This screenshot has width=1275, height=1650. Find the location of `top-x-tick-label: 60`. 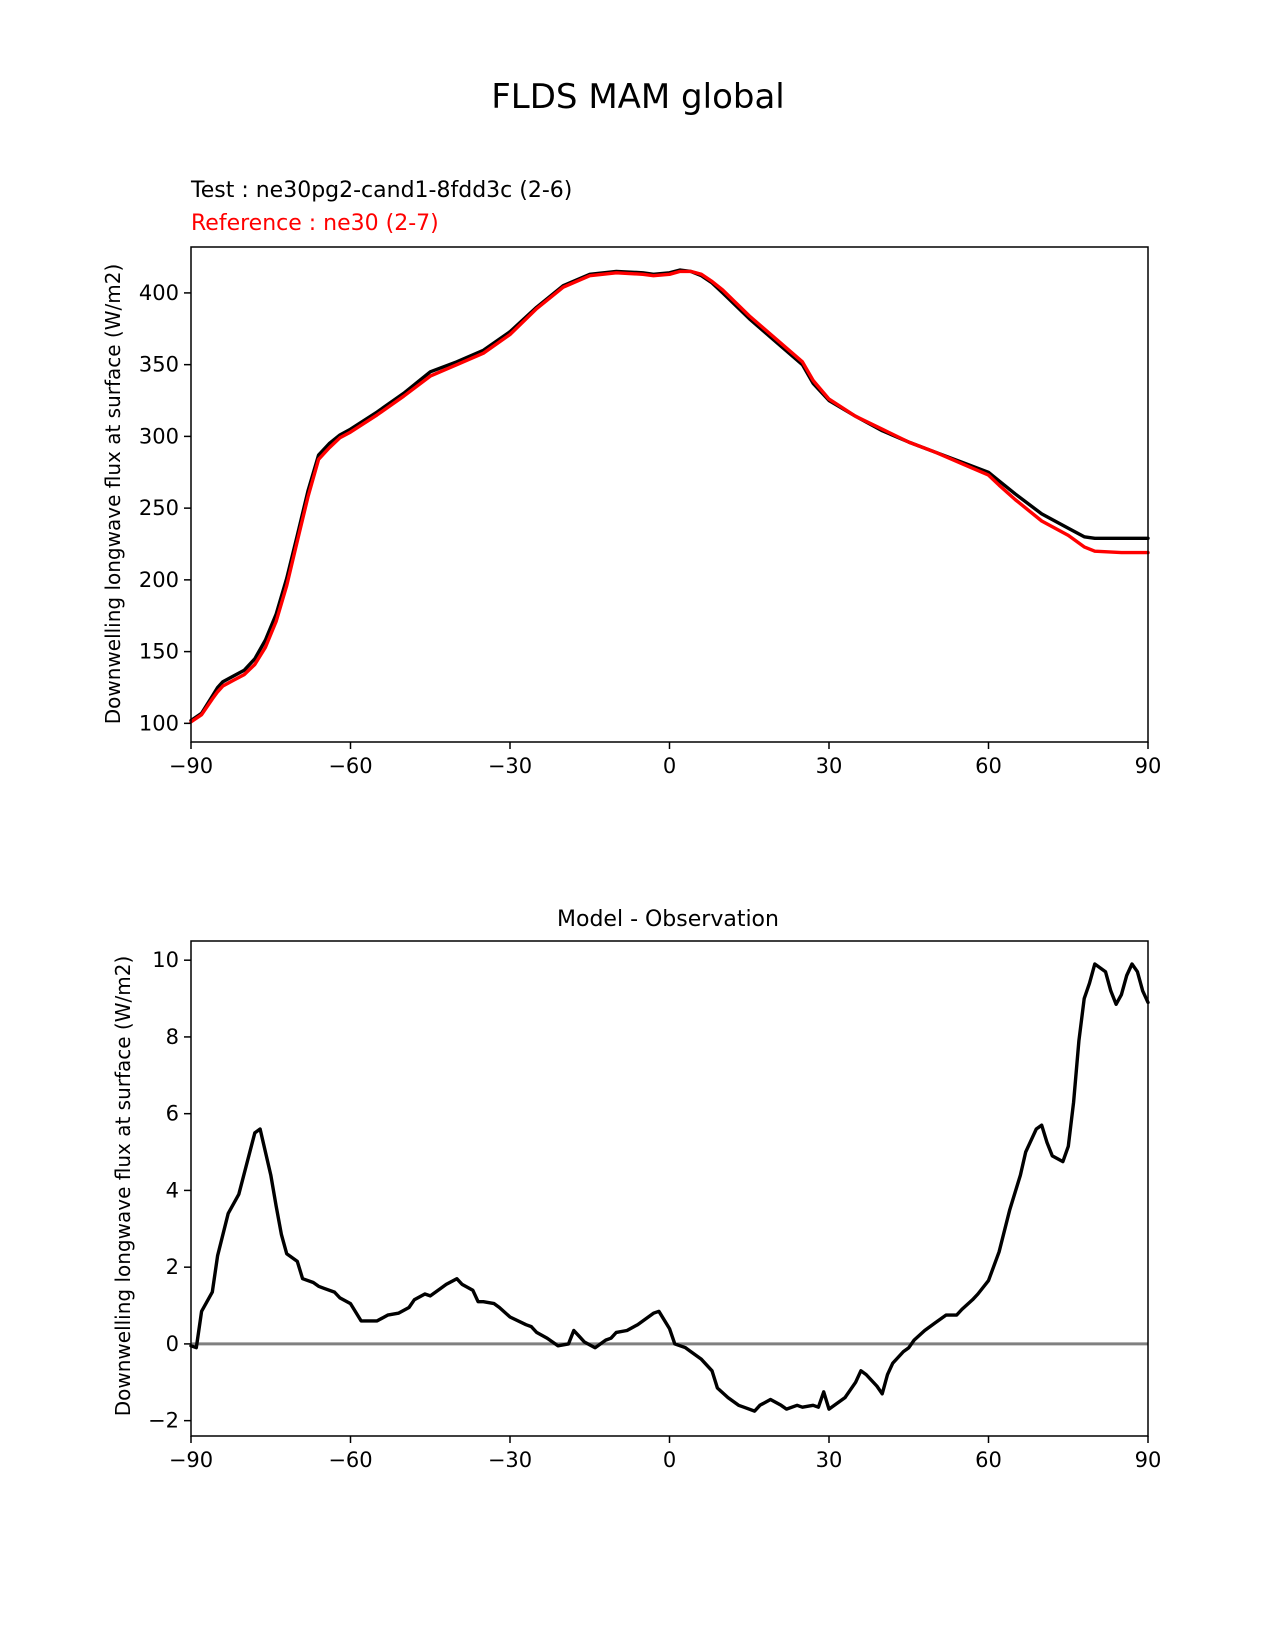

top-x-tick-label: 60 is located at coordinates (988, 766).